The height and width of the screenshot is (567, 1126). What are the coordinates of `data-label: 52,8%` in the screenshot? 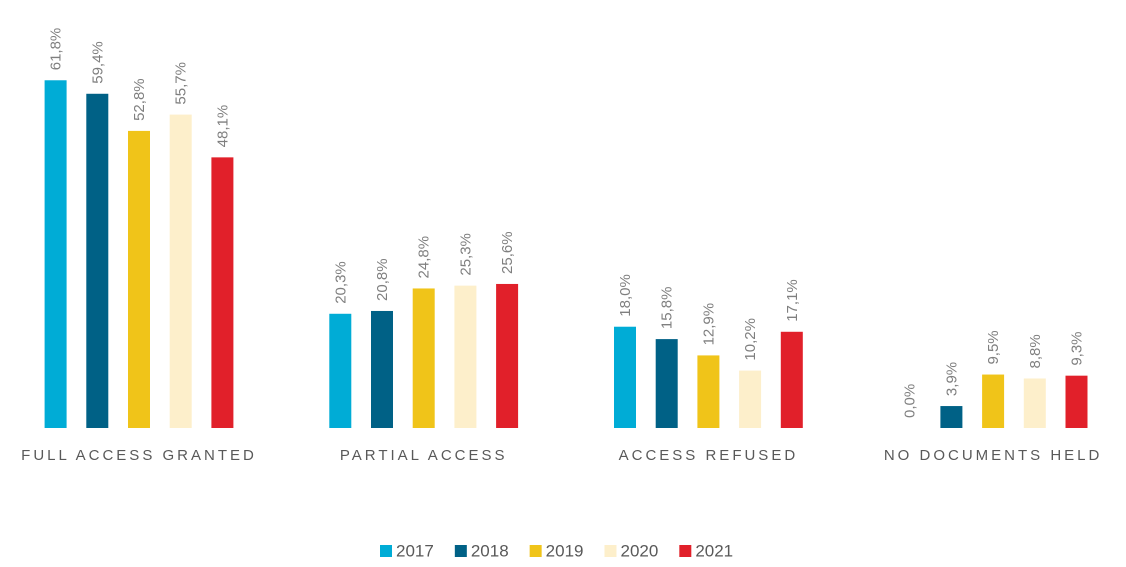 It's located at (139, 99).